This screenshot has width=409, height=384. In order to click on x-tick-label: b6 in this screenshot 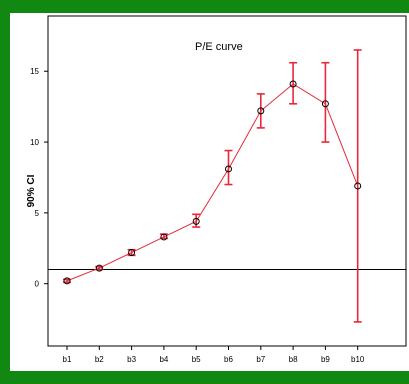, I will do `click(228, 359)`.